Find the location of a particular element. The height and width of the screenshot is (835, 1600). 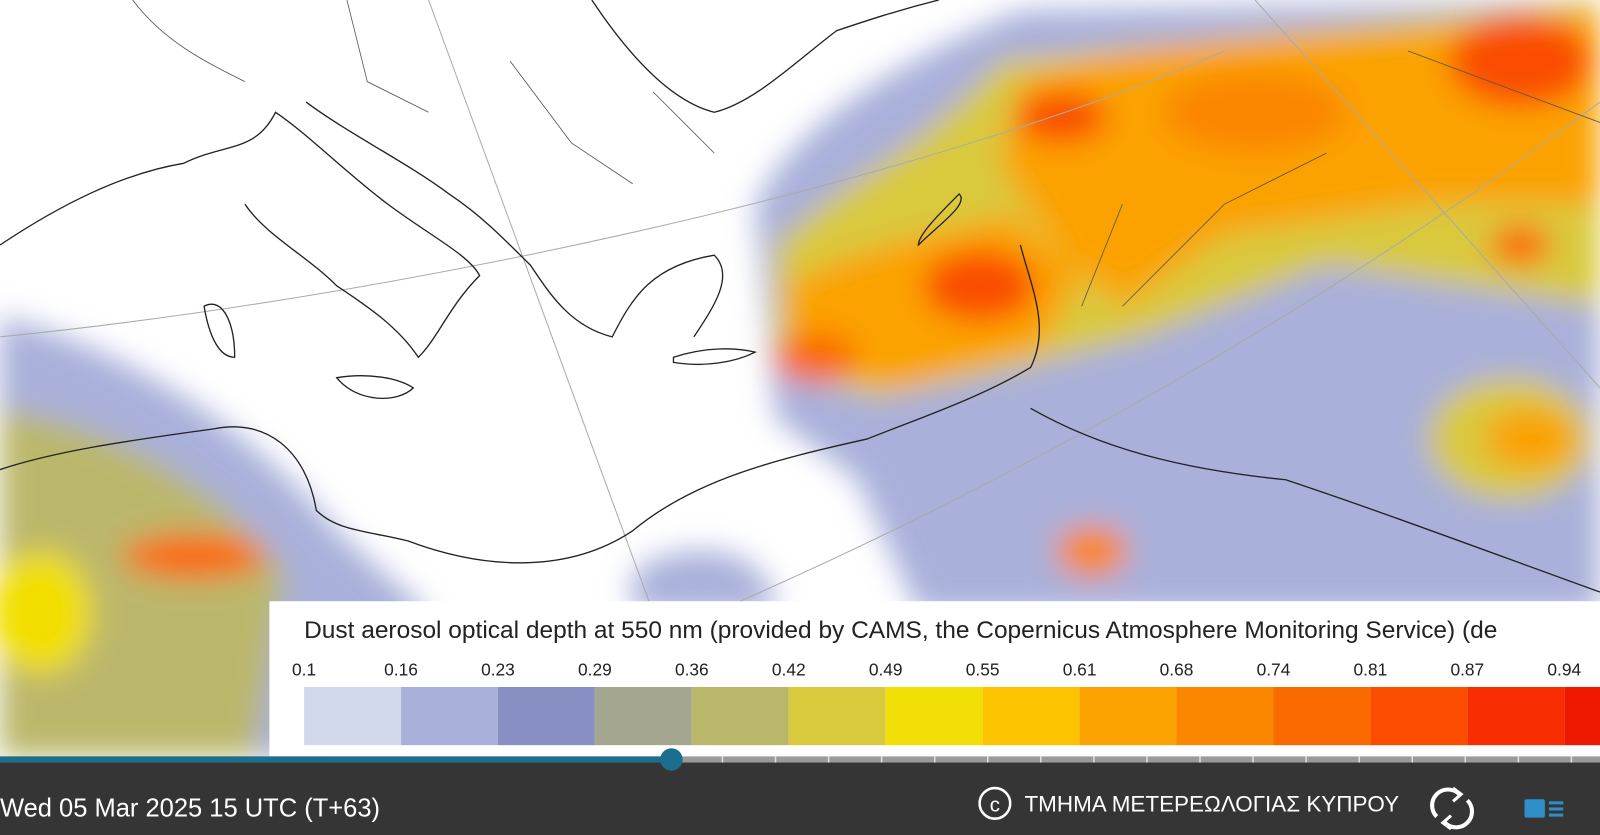

copyright-c: c is located at coordinates (995, 806).